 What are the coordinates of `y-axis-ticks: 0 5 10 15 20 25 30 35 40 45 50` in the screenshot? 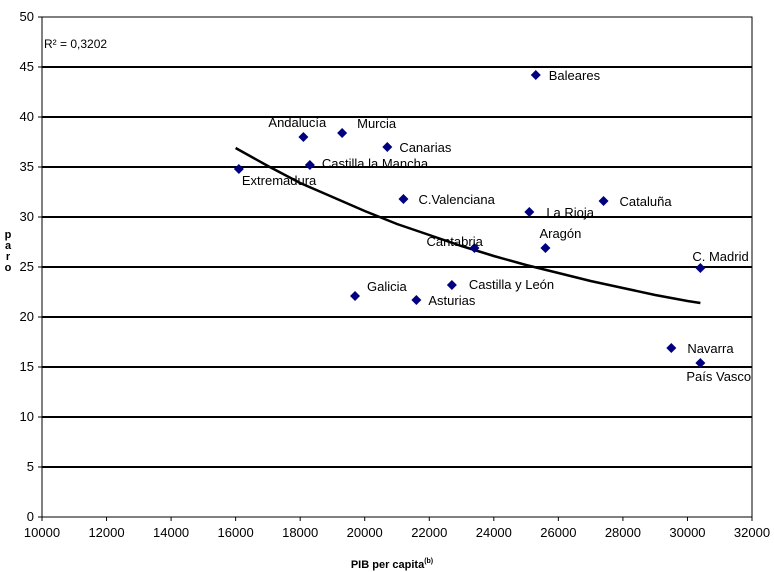 It's located at (31, 266).